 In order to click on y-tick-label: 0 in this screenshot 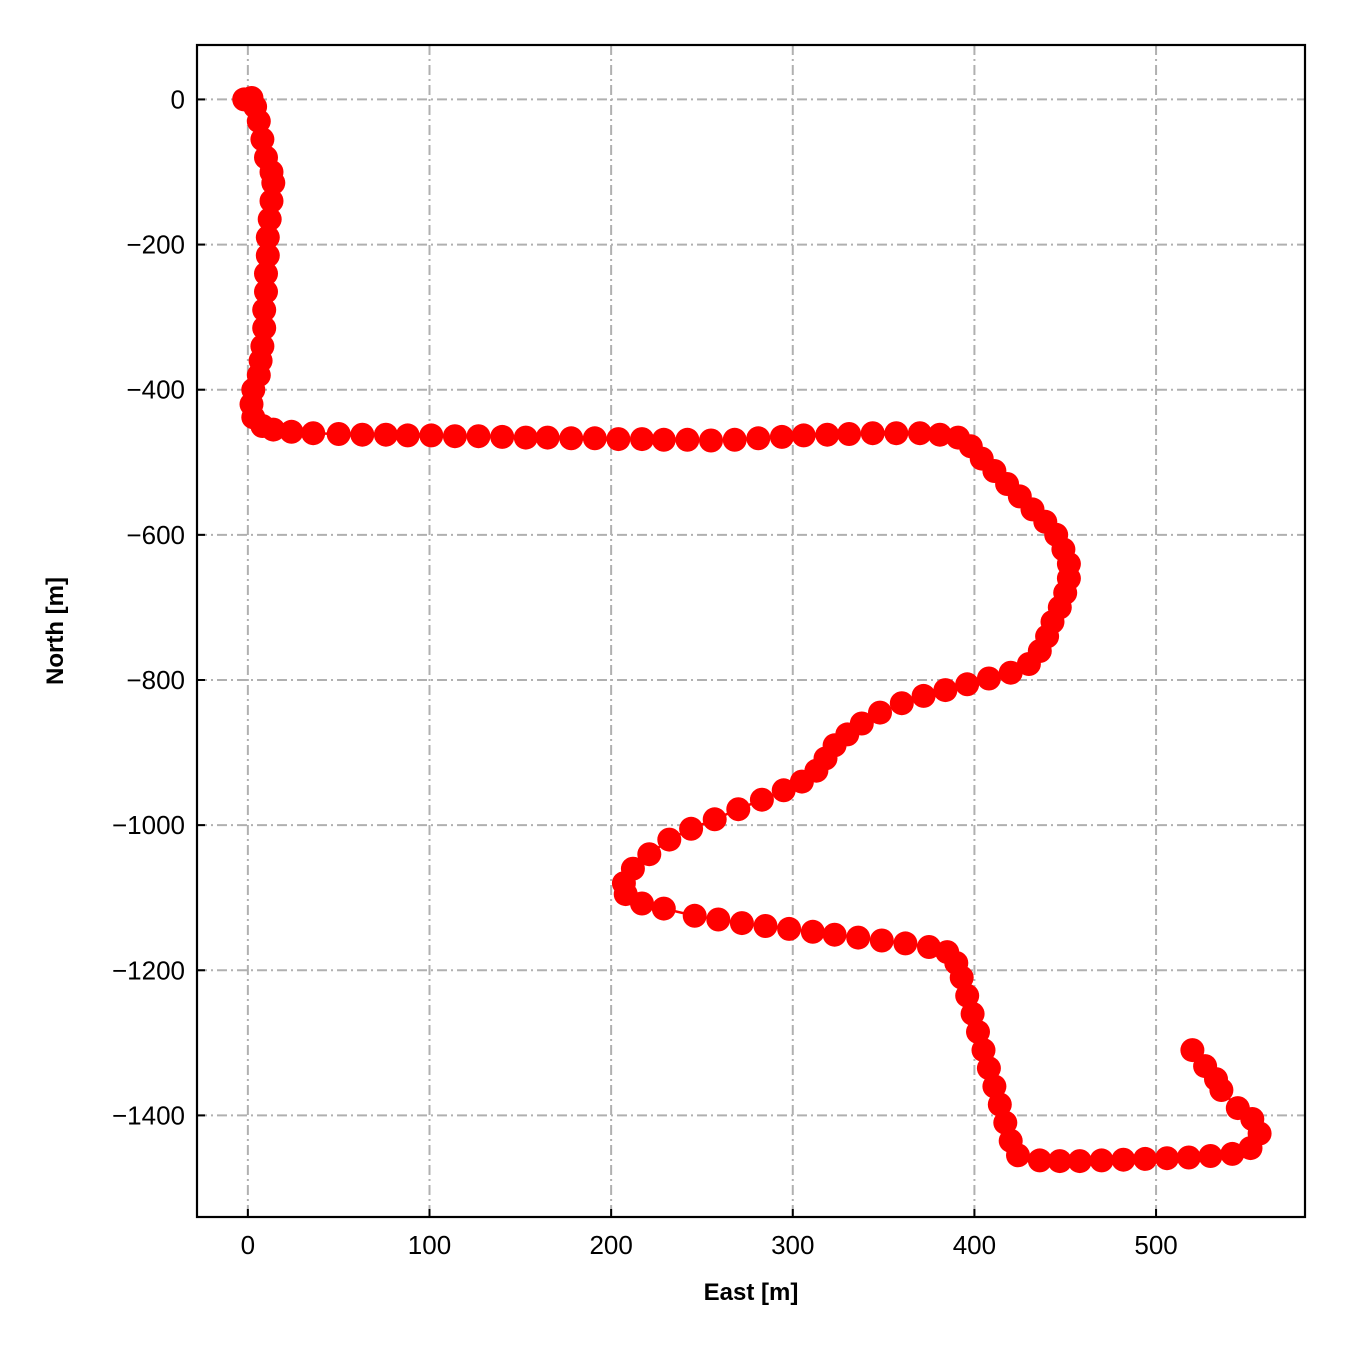, I will do `click(178, 99)`.